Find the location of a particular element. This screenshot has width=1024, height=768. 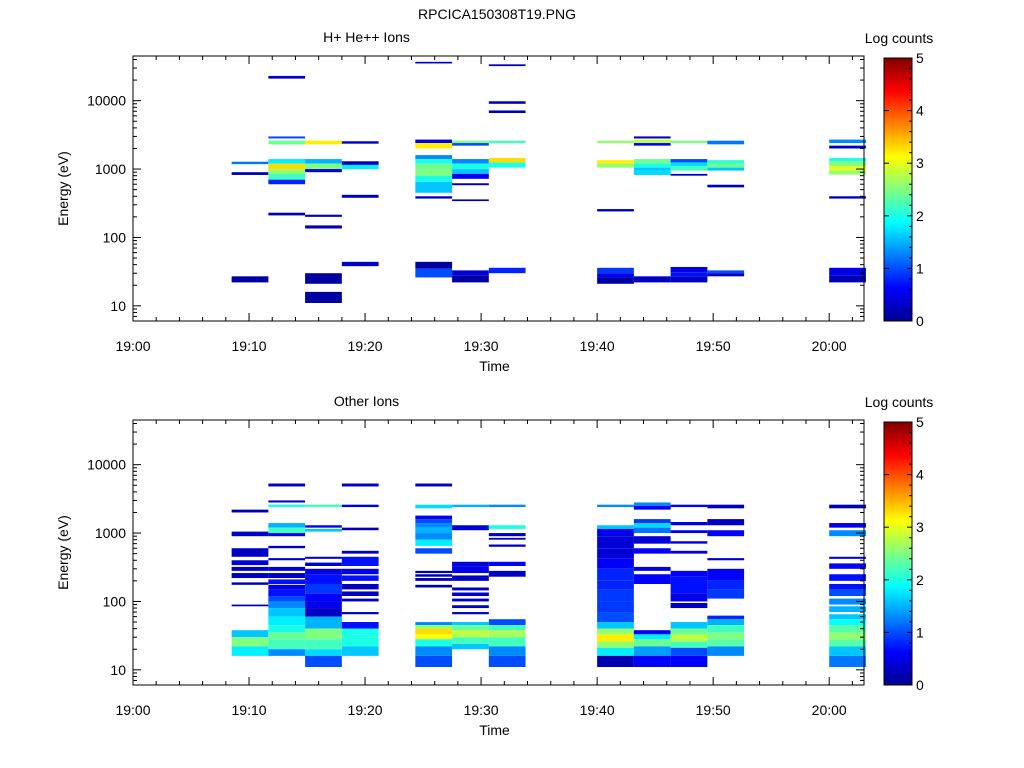

x-tick-label: 19:20 is located at coordinates (365, 346).